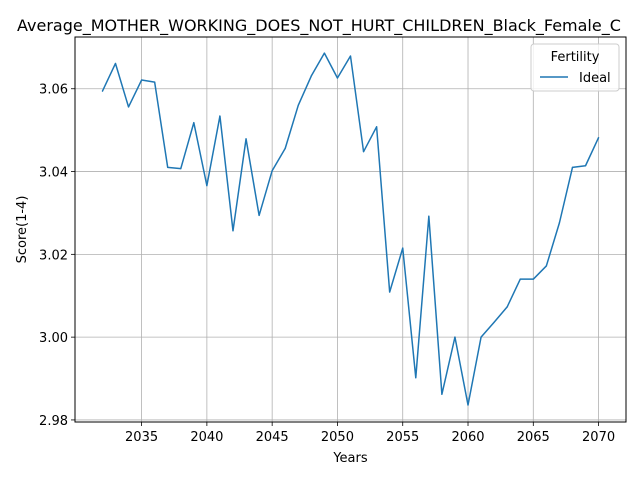 Image resolution: width=640 pixels, height=480 pixels. What do you see at coordinates (370, 433) in the screenshot?
I see `x-axis: 2035 2040 2045 2050 2055 2060 2065 2070` at bounding box center [370, 433].